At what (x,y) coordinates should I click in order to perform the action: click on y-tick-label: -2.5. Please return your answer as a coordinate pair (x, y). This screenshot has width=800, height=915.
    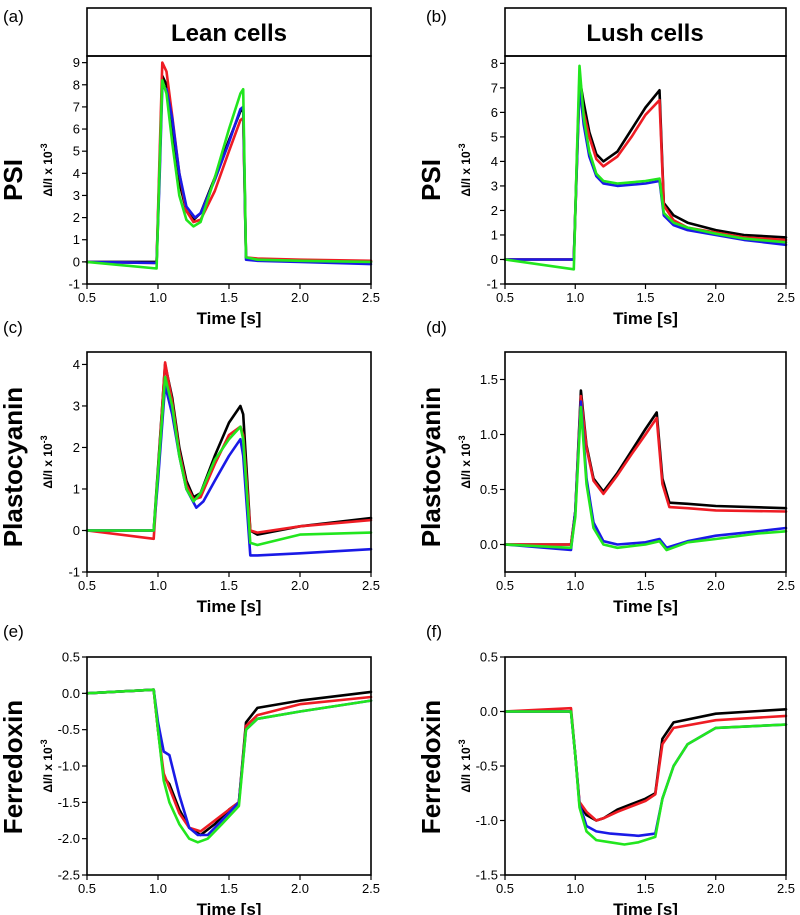
    Looking at the image, I should click on (69, 875).